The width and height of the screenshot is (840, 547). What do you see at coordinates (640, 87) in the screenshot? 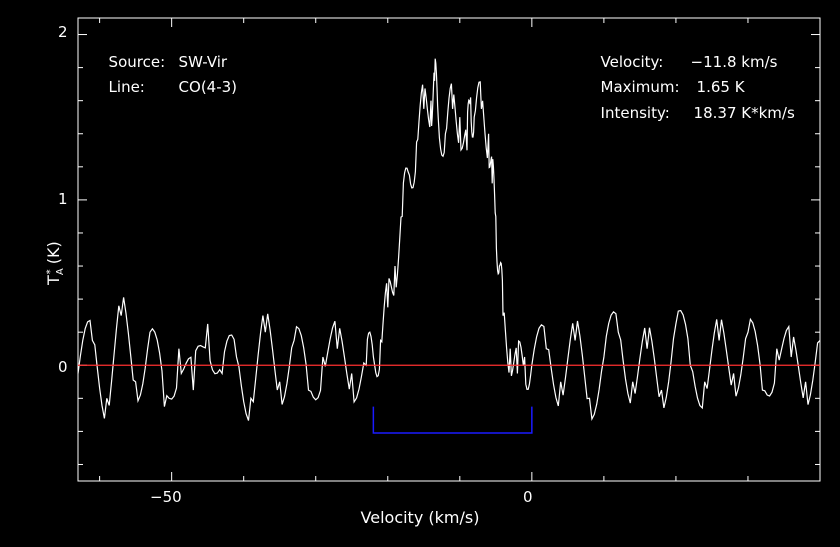
I see `maximum-label: Maximum:` at bounding box center [640, 87].